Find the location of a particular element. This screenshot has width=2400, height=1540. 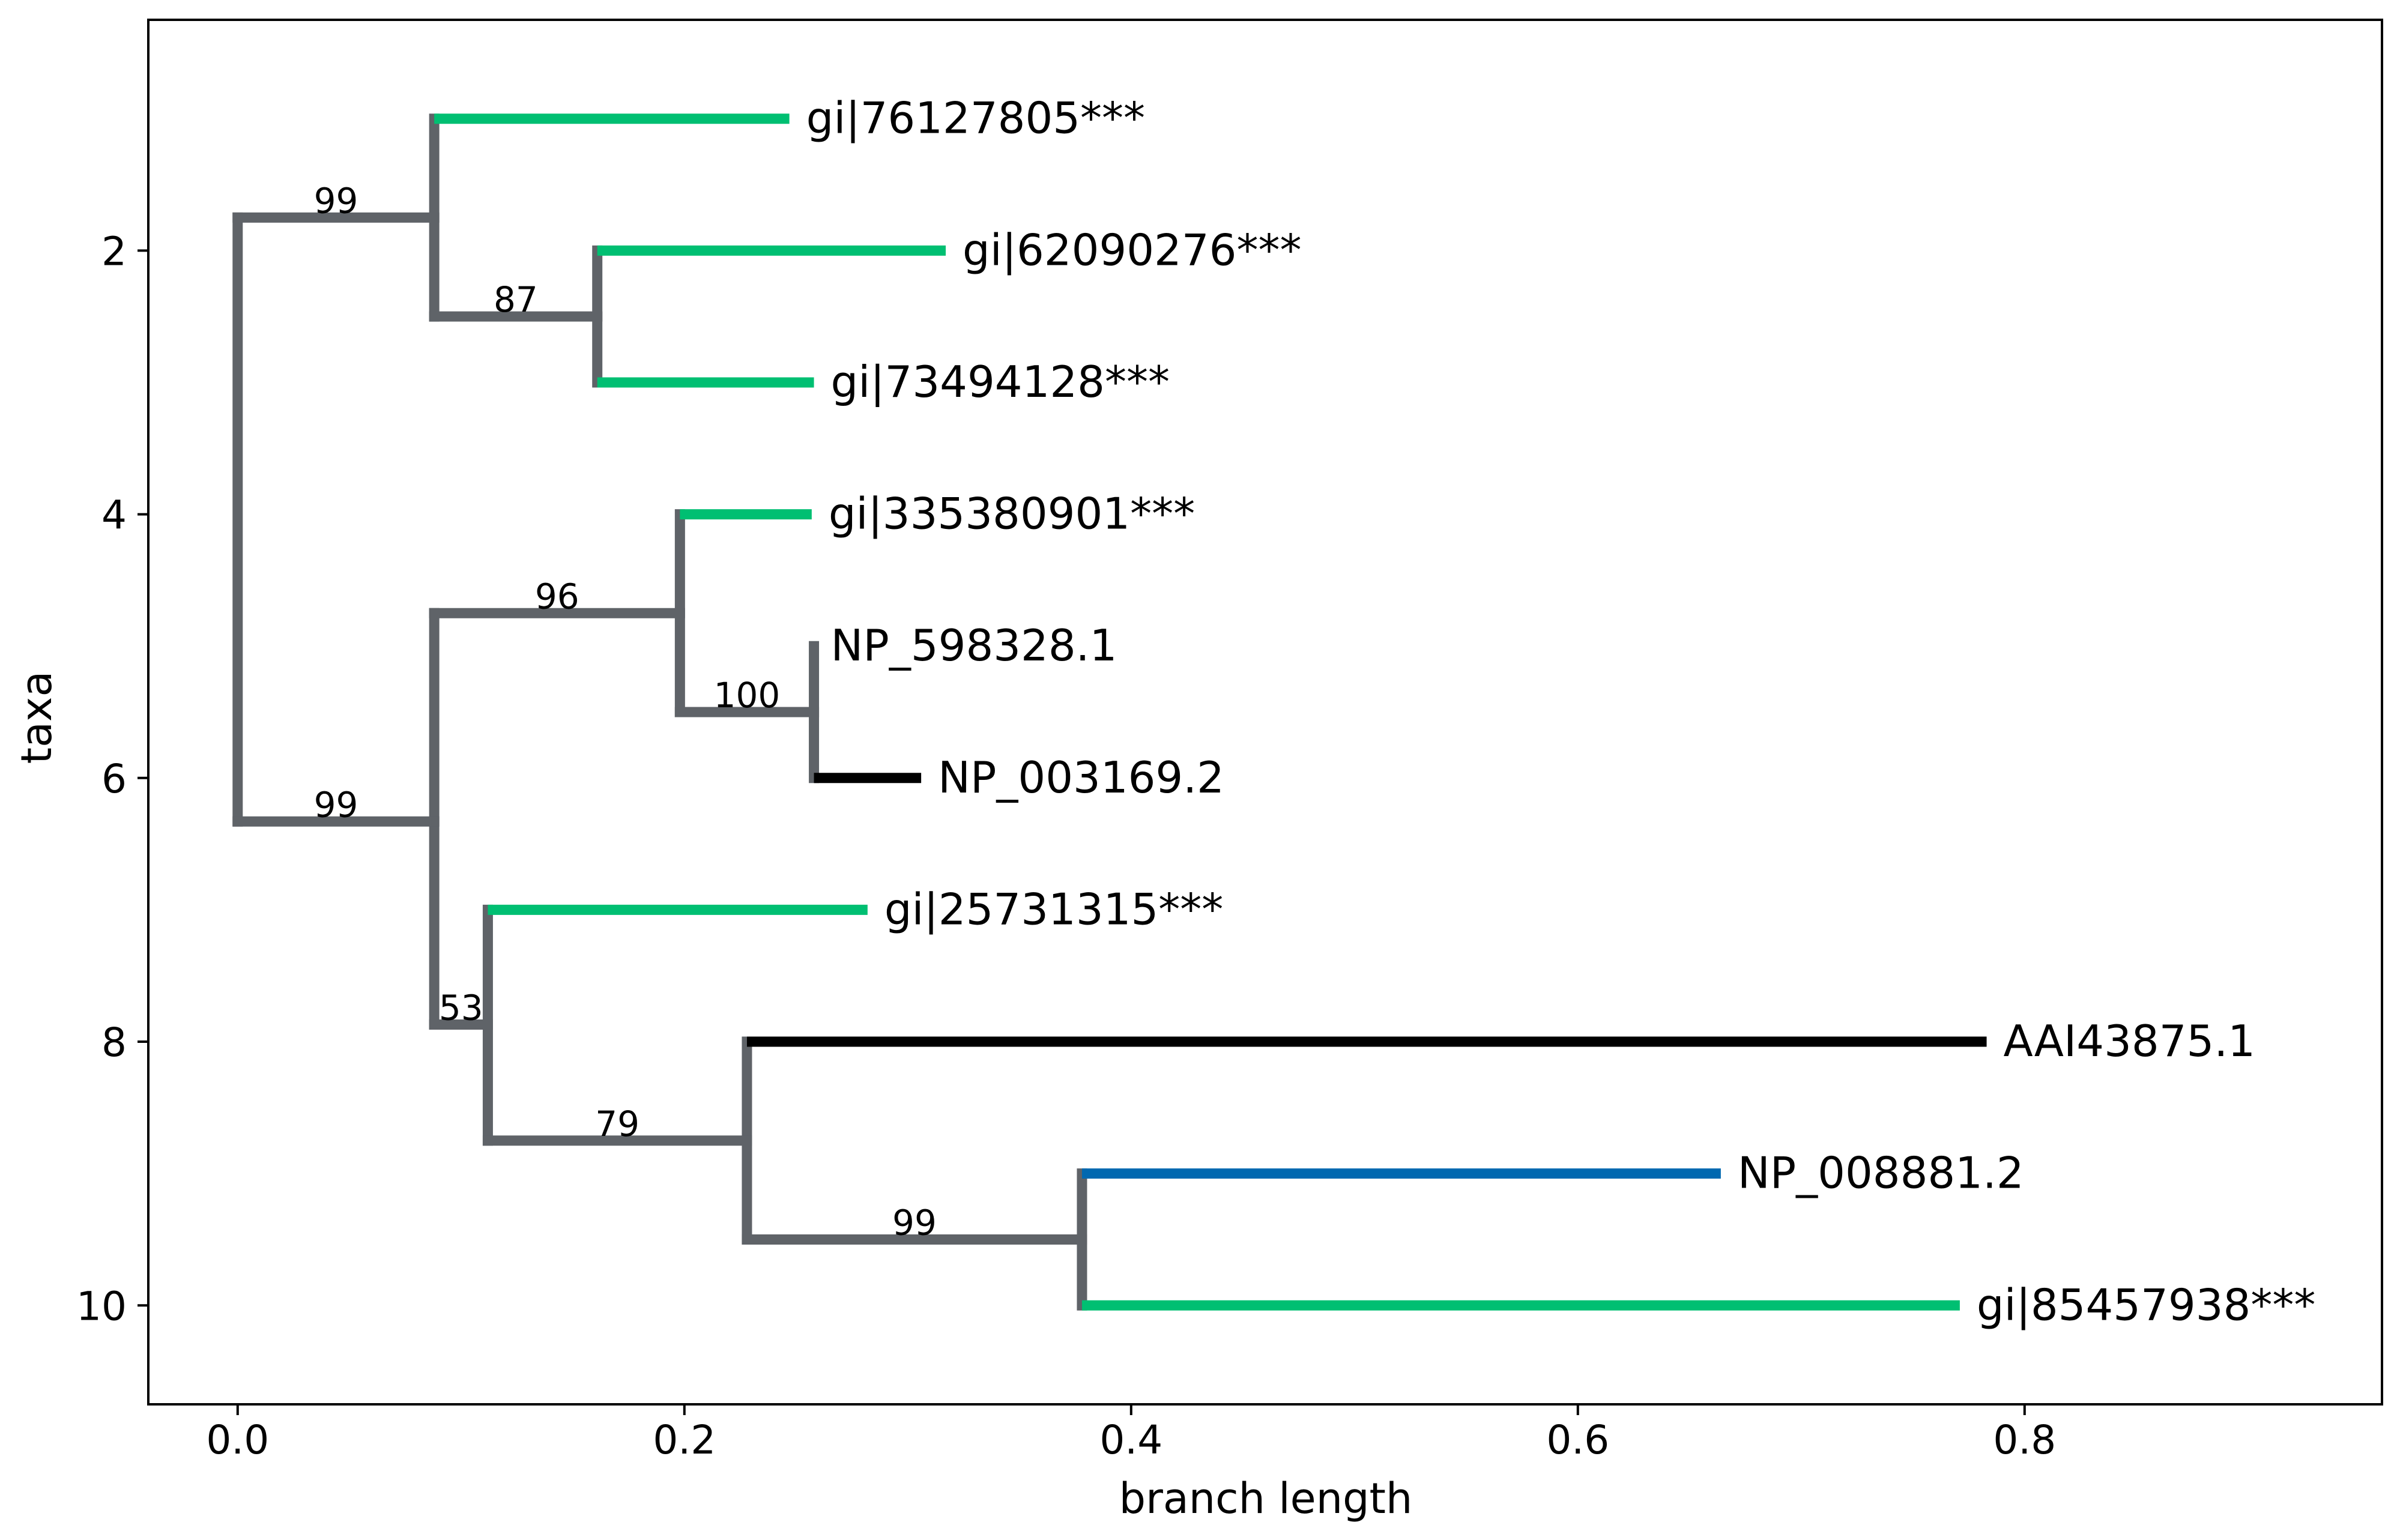

leaf-label: gi|25731315*** is located at coordinates (1054, 909).